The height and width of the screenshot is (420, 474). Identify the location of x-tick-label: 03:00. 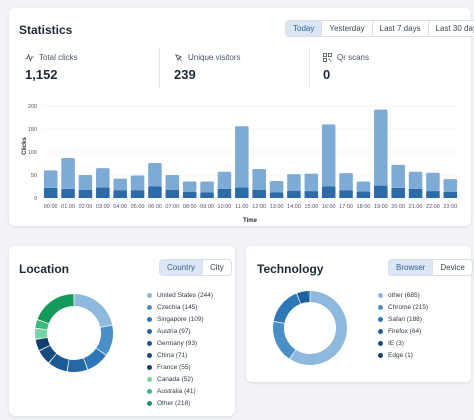
(103, 207).